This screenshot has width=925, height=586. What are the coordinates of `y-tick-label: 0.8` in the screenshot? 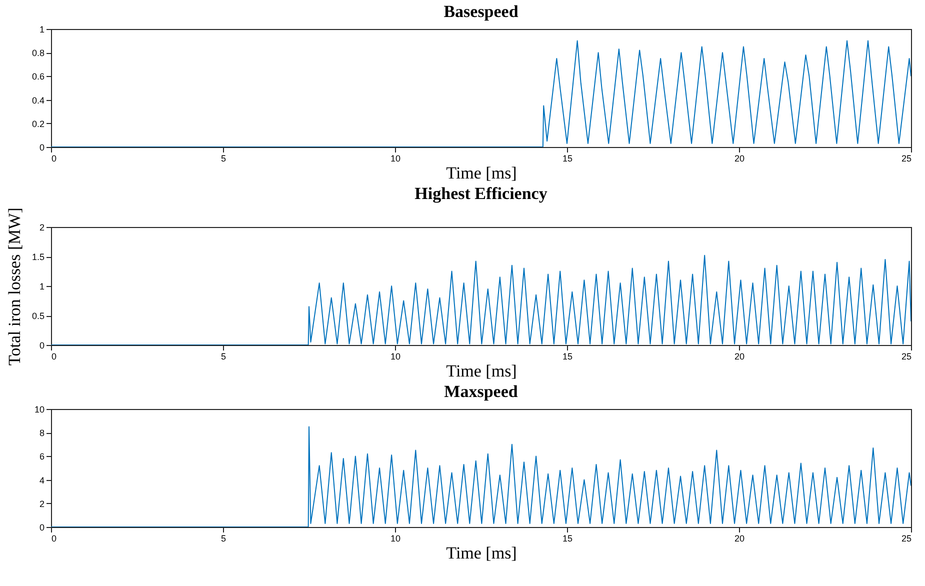 It's located at (38, 53).